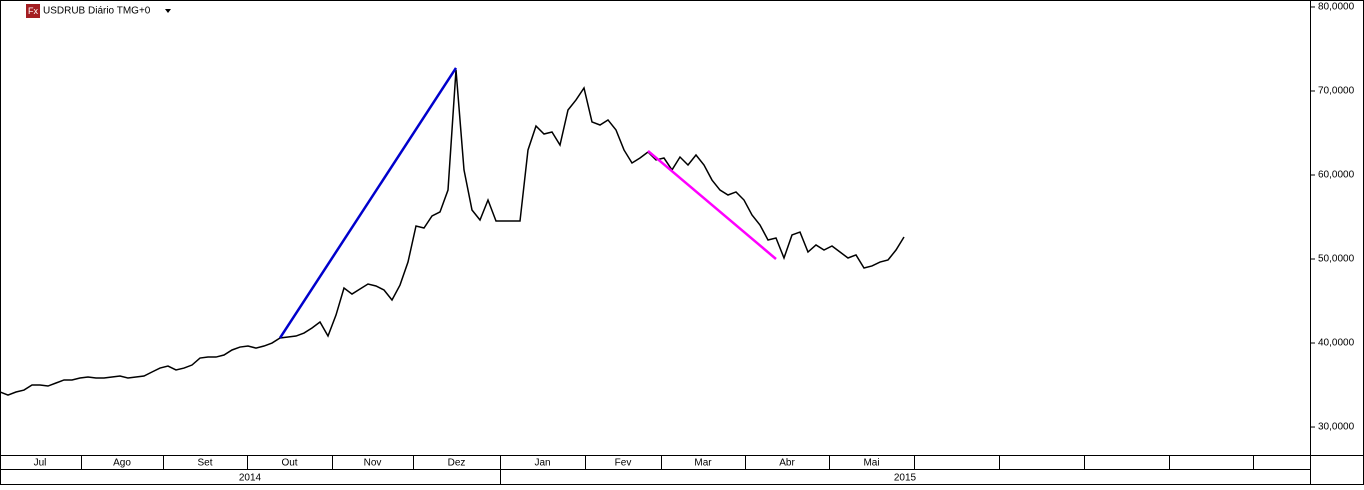 The image size is (1364, 490). Describe the element at coordinates (1336, 259) in the screenshot. I see `y-tick-label: 50,0000` at that location.